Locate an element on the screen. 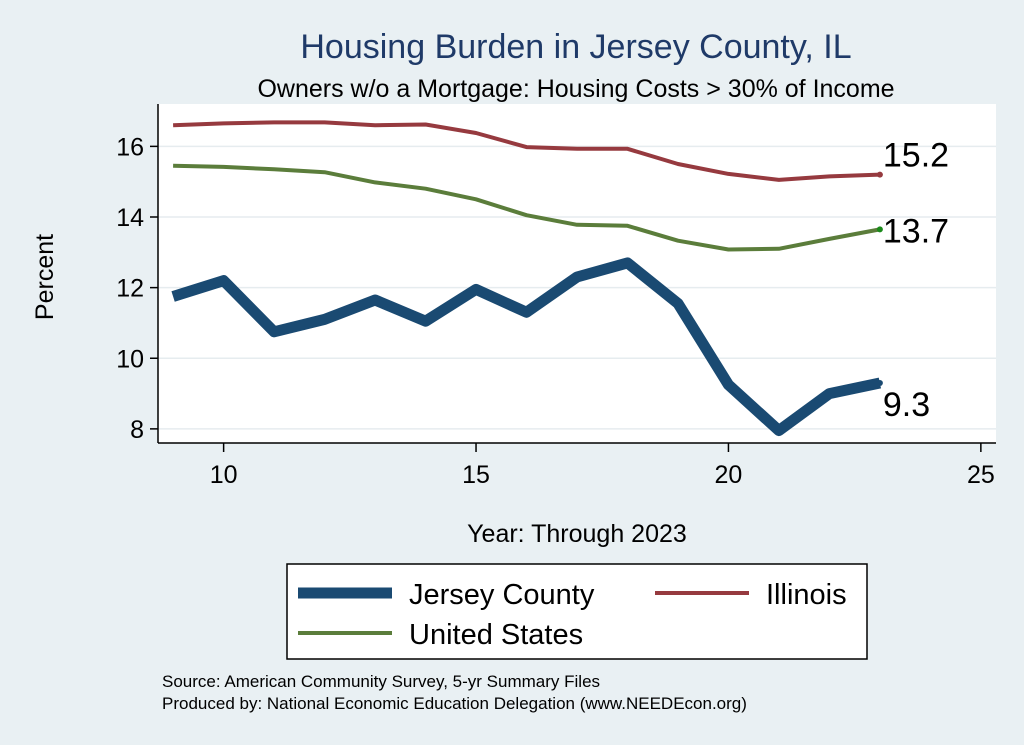  x-tick-label: 20 is located at coordinates (729, 475).